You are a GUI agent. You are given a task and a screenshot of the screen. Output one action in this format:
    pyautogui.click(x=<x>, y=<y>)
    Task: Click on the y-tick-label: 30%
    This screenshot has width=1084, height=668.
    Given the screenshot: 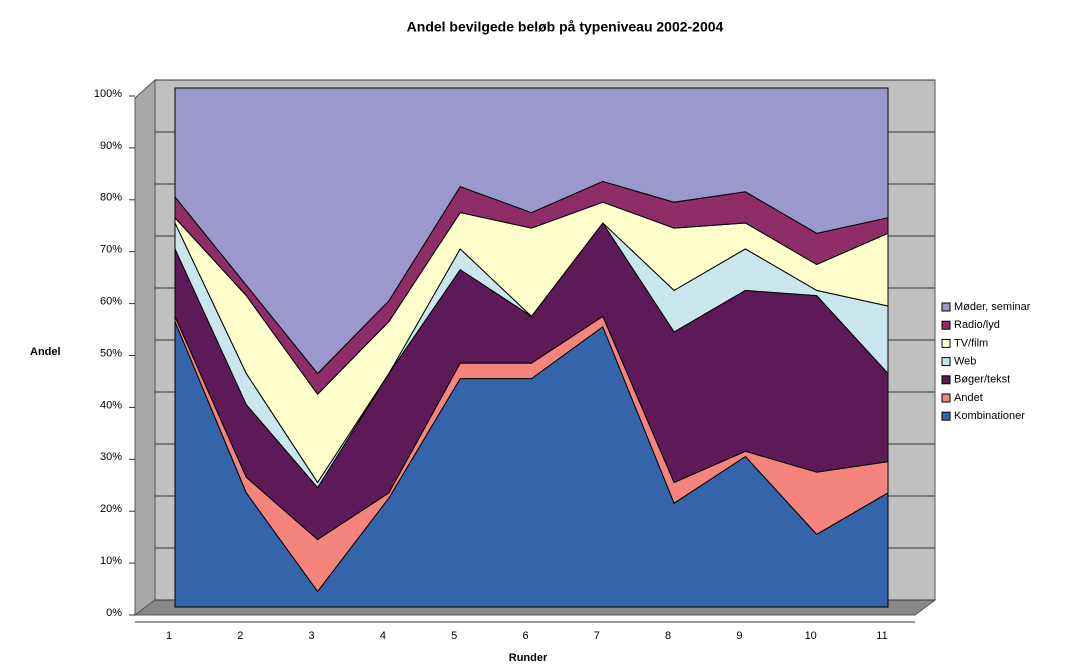 What is the action you would take?
    pyautogui.click(x=111, y=457)
    